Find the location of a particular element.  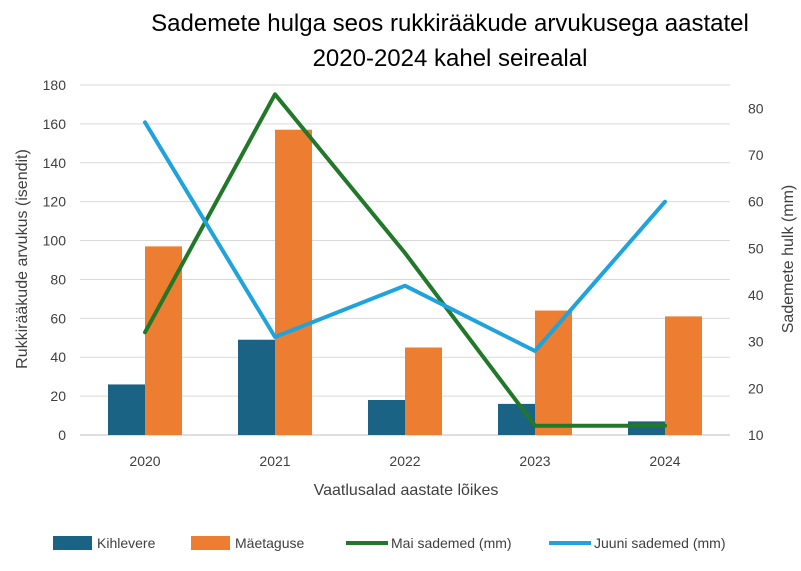

x-axis-ticks: 2020 2021 2022 2023 2024 is located at coordinates (404, 461).